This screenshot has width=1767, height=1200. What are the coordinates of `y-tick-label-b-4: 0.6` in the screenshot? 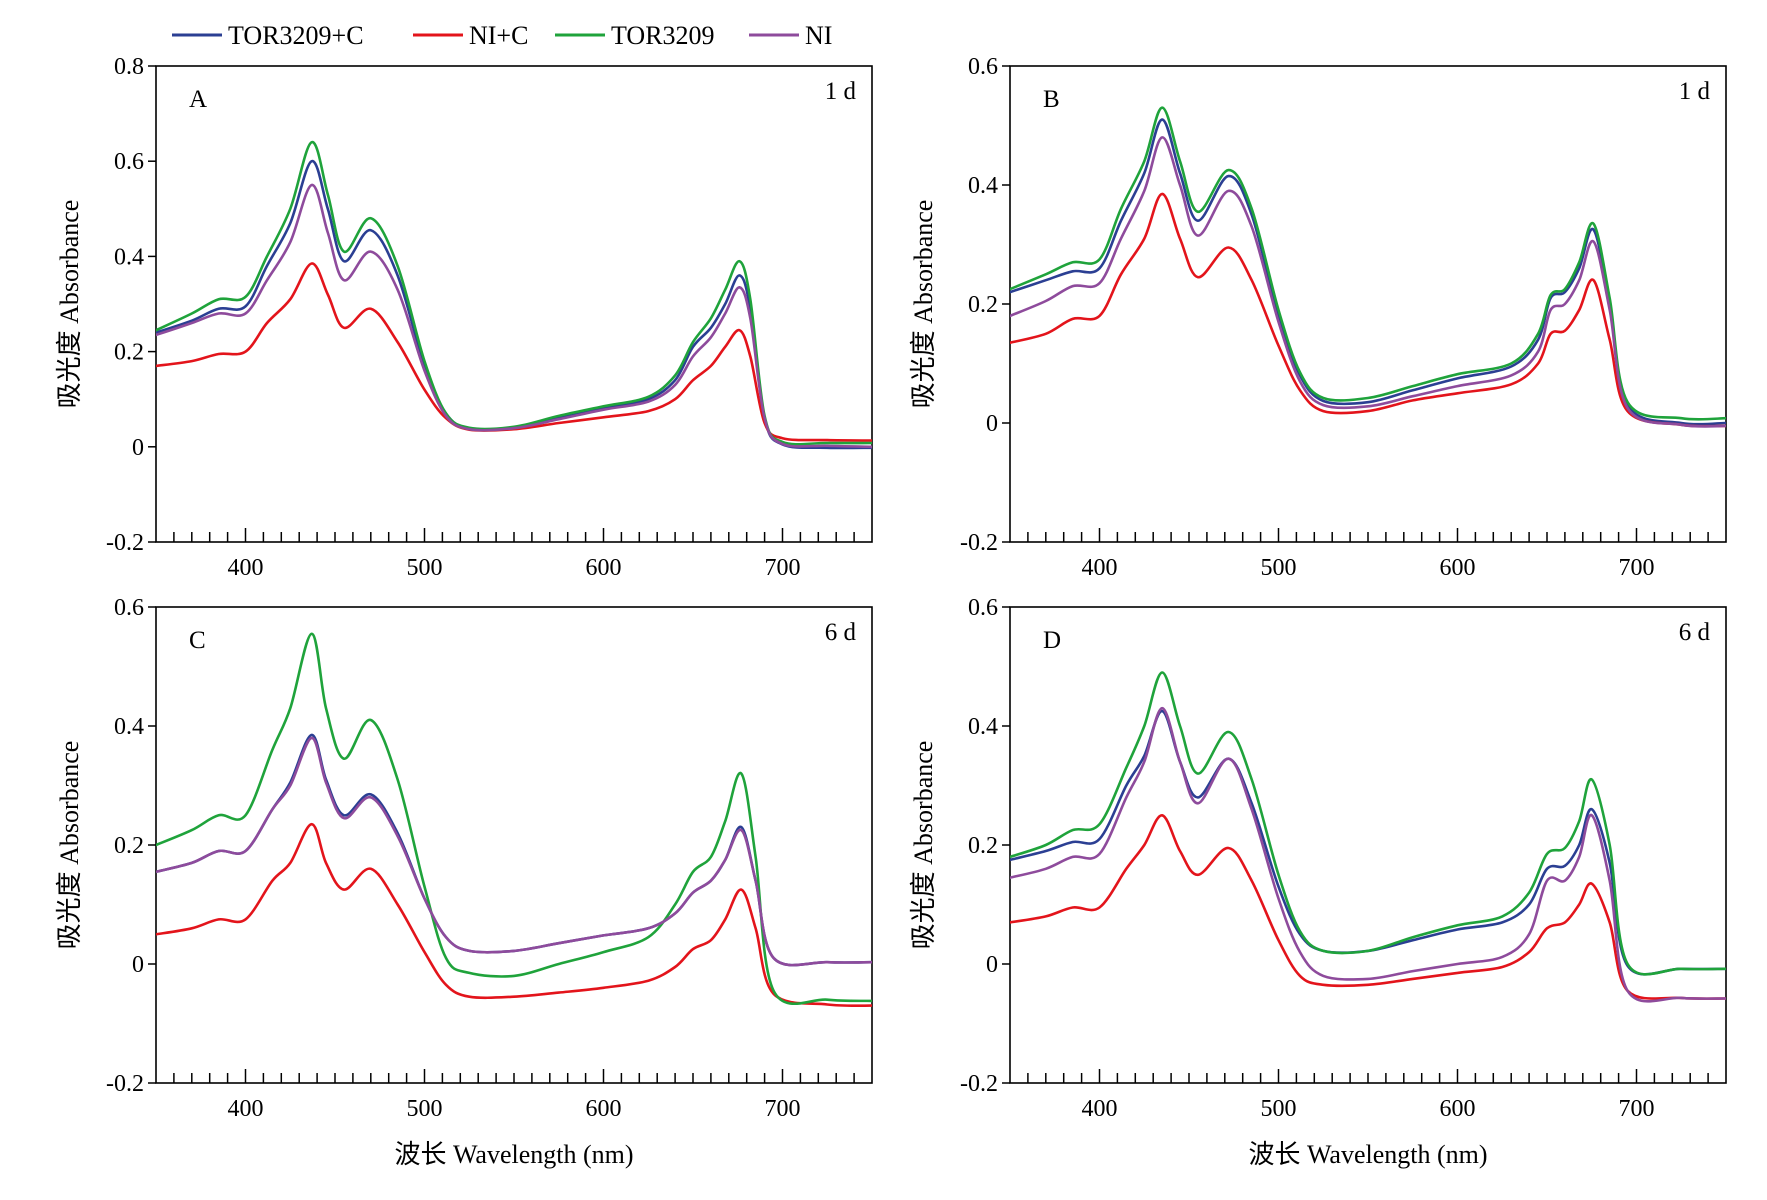 It's located at (983, 67).